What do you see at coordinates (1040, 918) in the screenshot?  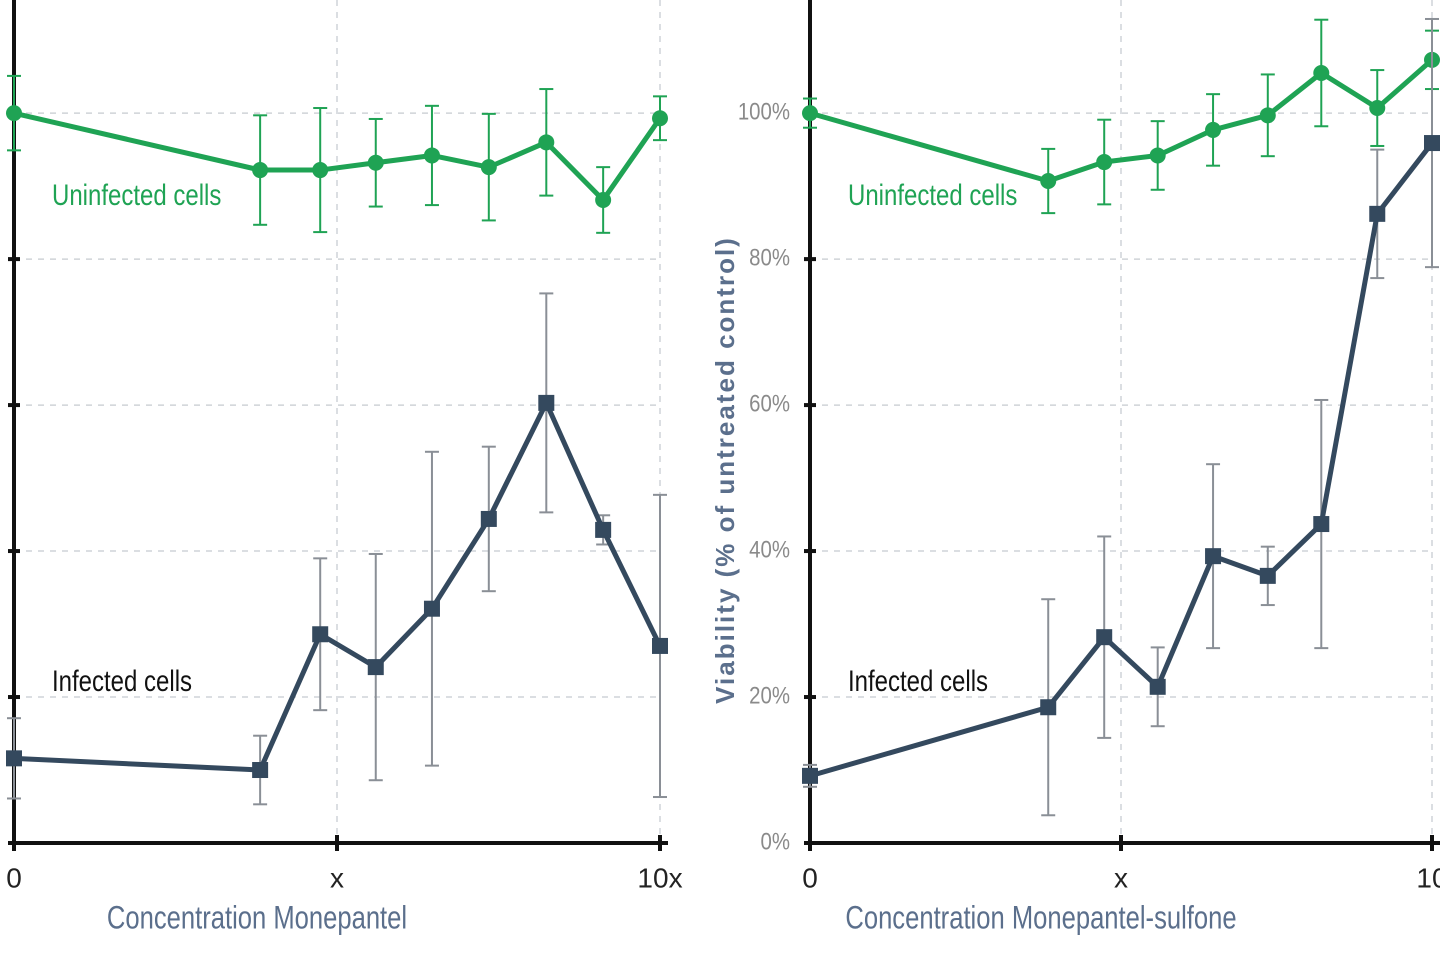 I see `x-axis-label: Concentration Monepantel-sulfone` at bounding box center [1040, 918].